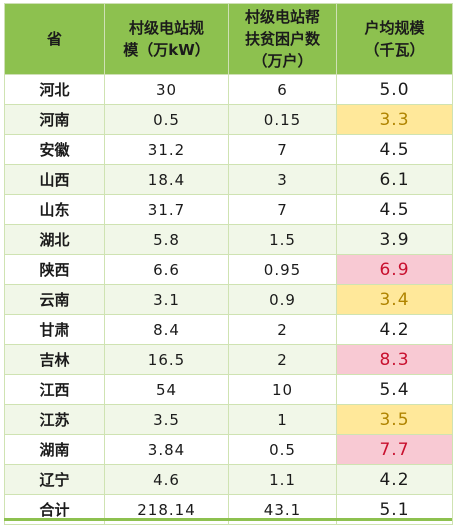 The height and width of the screenshot is (525, 456). Describe the element at coordinates (282, 239) in the screenshot. I see `cell-households: 1.5` at that location.